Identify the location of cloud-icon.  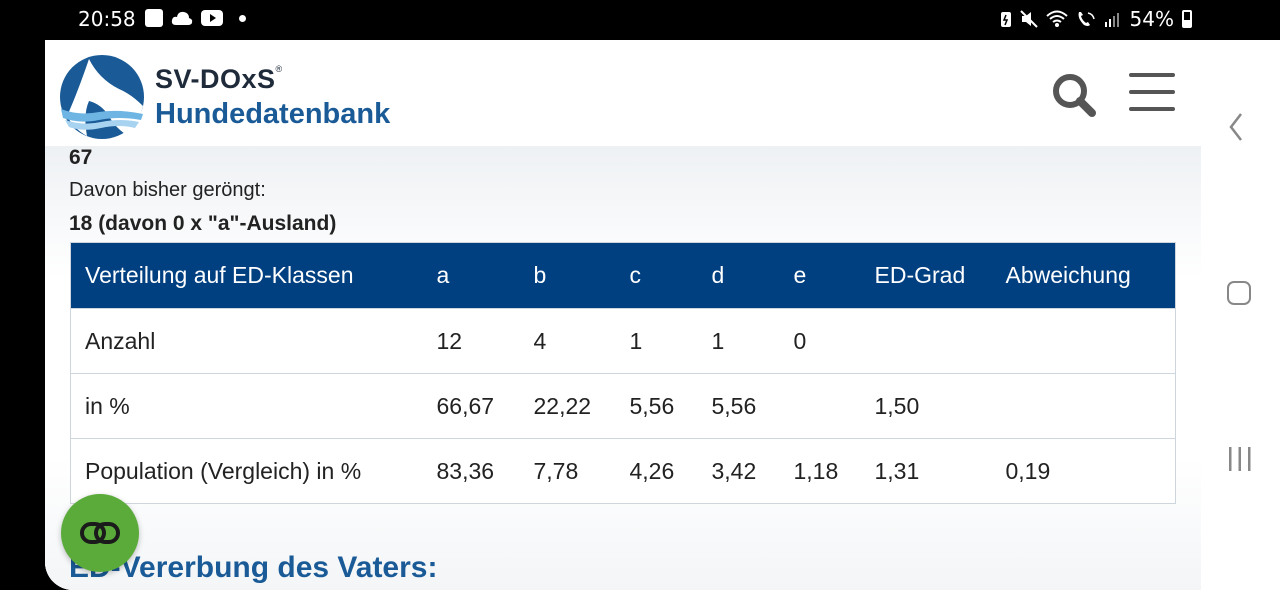
(182, 18).